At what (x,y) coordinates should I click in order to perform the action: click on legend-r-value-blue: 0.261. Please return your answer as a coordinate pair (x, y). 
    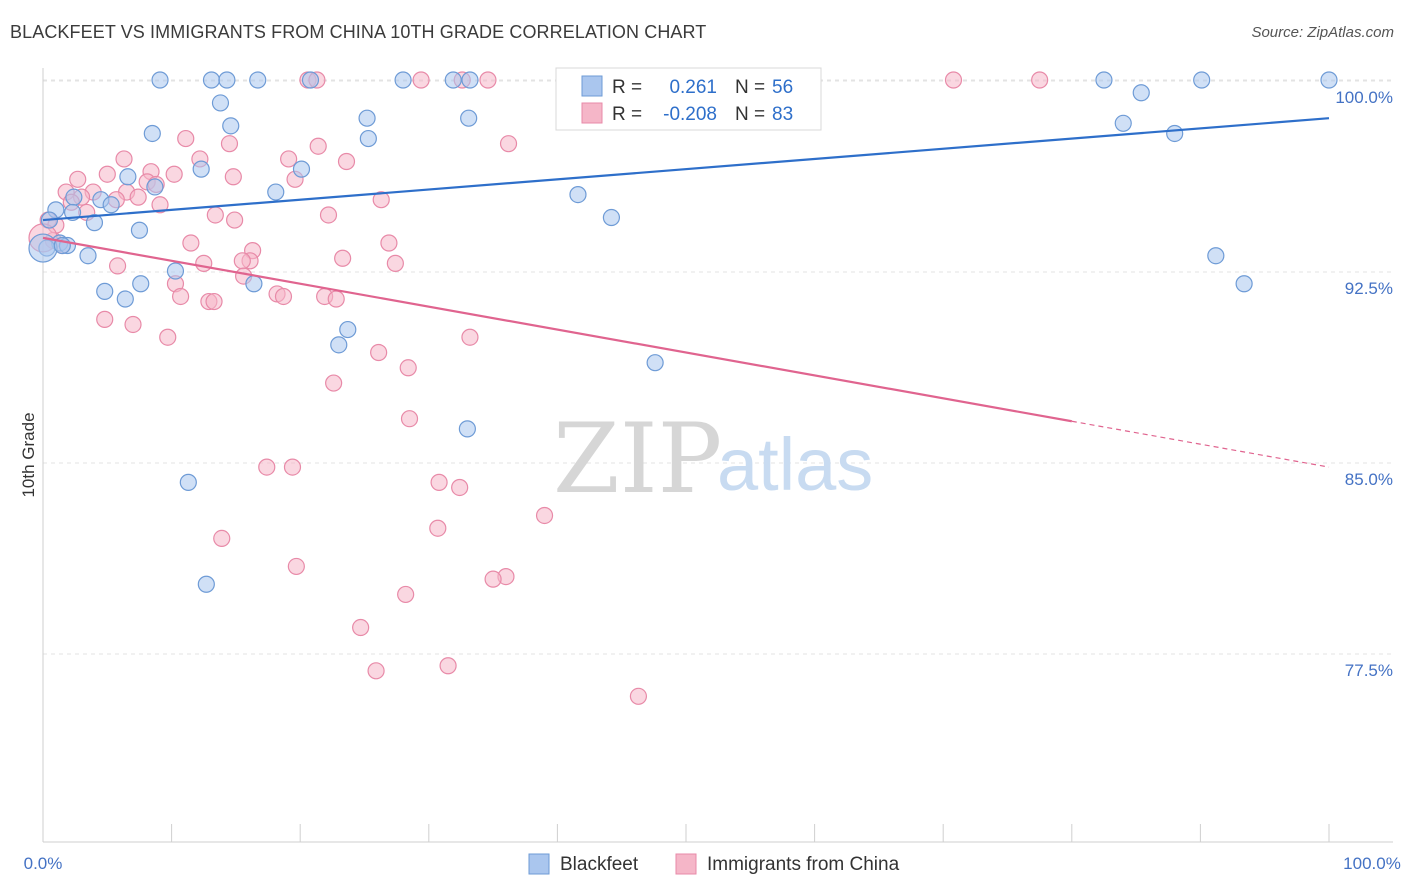
    Looking at the image, I should click on (693, 87).